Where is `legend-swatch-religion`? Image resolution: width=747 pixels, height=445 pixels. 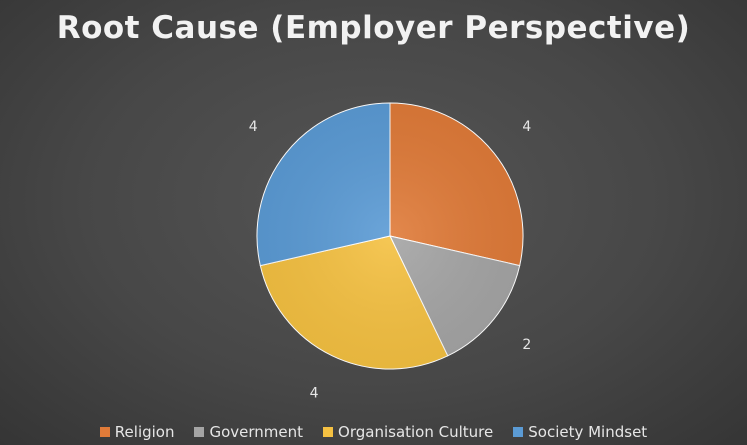 legend-swatch-religion is located at coordinates (104, 432).